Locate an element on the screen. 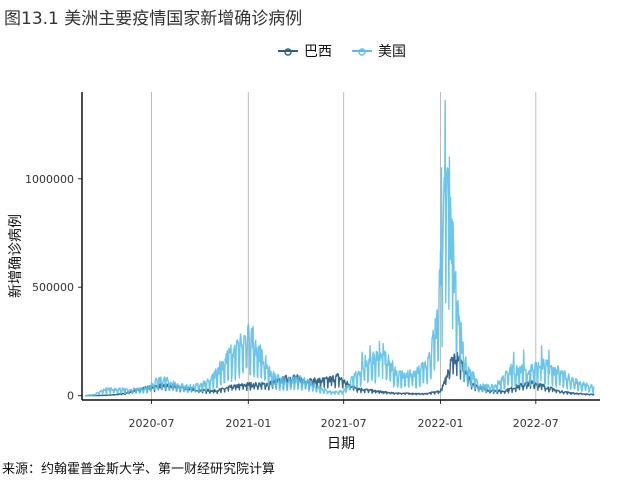  x-tick-label: 2022-01 is located at coordinates (441, 423).